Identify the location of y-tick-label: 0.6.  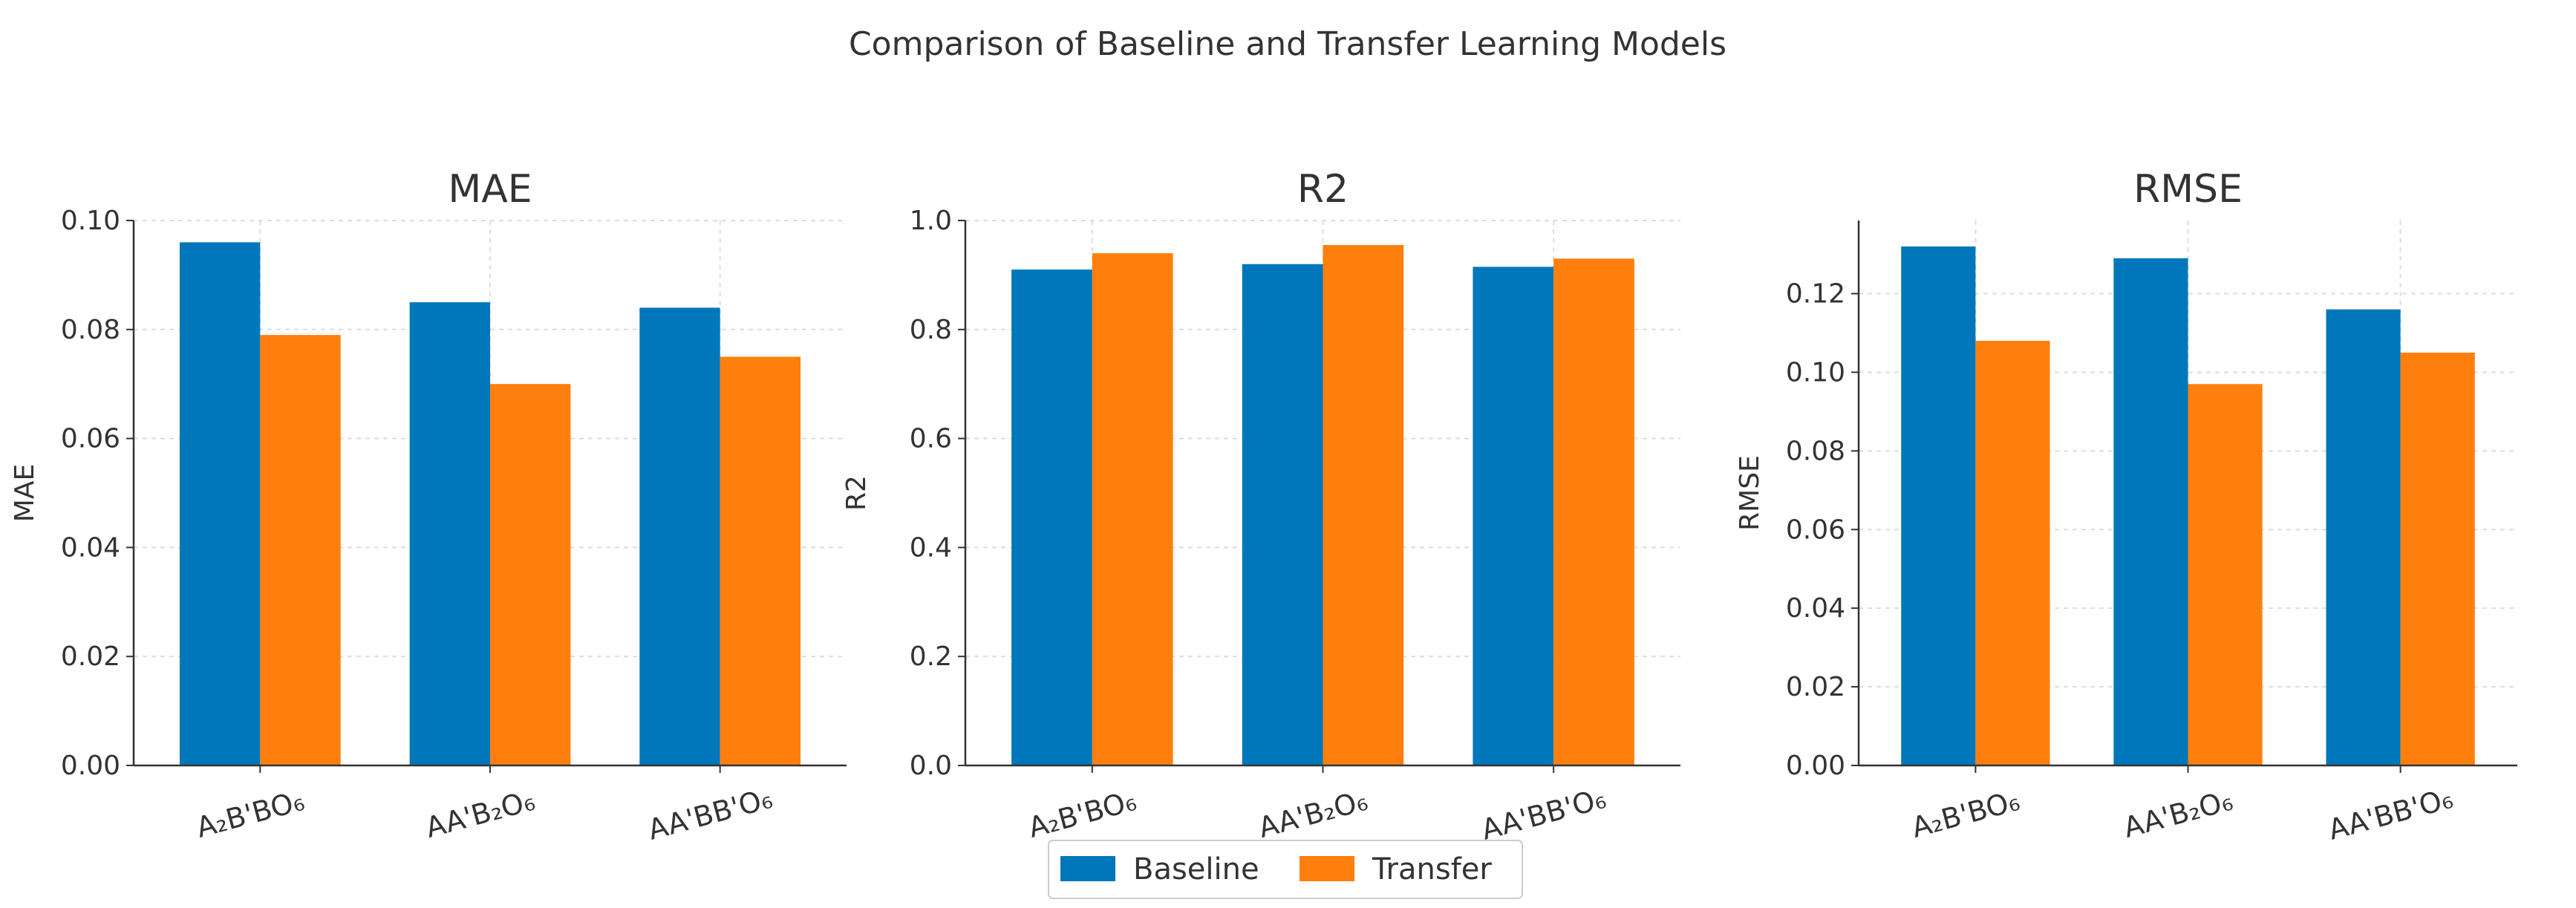
(931, 439).